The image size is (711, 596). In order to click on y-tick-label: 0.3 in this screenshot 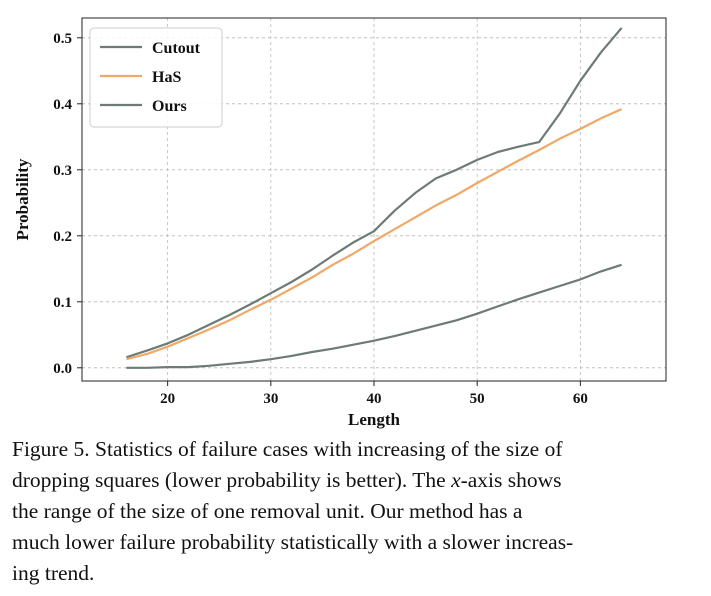, I will do `click(62, 171)`.